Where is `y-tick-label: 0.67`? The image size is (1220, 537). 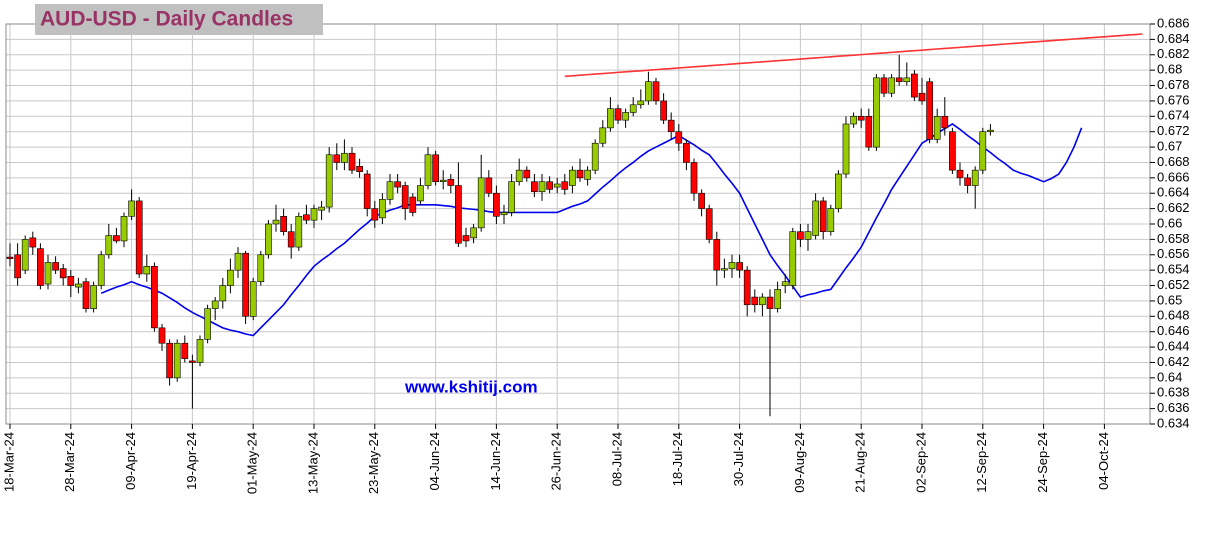
y-tick-label: 0.67 is located at coordinates (1169, 146).